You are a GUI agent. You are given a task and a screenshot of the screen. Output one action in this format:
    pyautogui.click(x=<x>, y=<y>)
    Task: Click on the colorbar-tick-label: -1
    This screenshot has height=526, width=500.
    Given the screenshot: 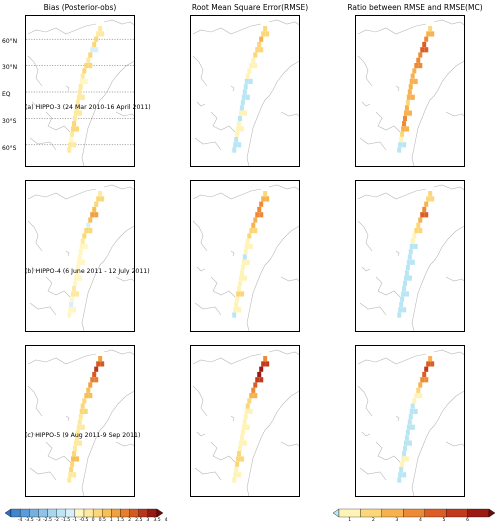 What is the action you would take?
    pyautogui.click(x=75, y=520)
    